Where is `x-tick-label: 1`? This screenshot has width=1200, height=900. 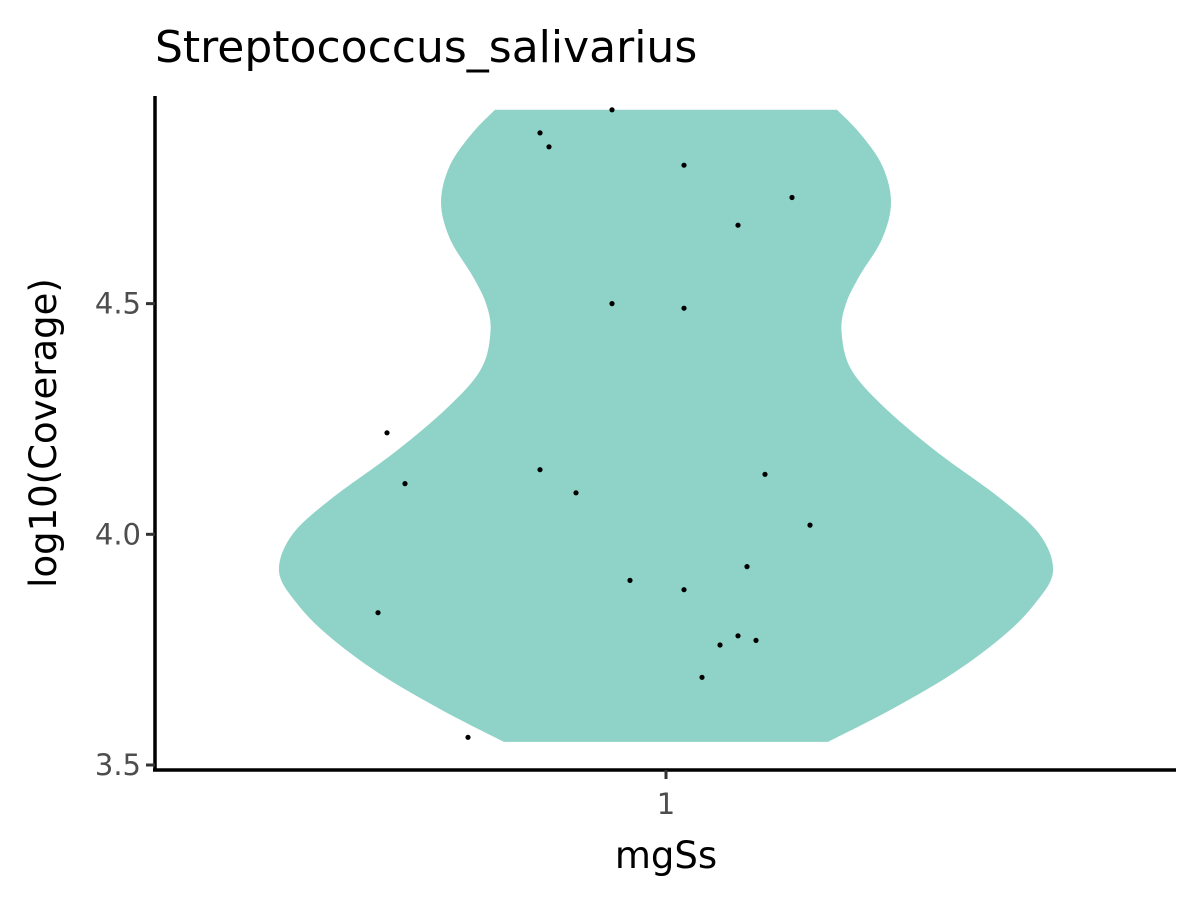
x-tick-label: 1 is located at coordinates (666, 804).